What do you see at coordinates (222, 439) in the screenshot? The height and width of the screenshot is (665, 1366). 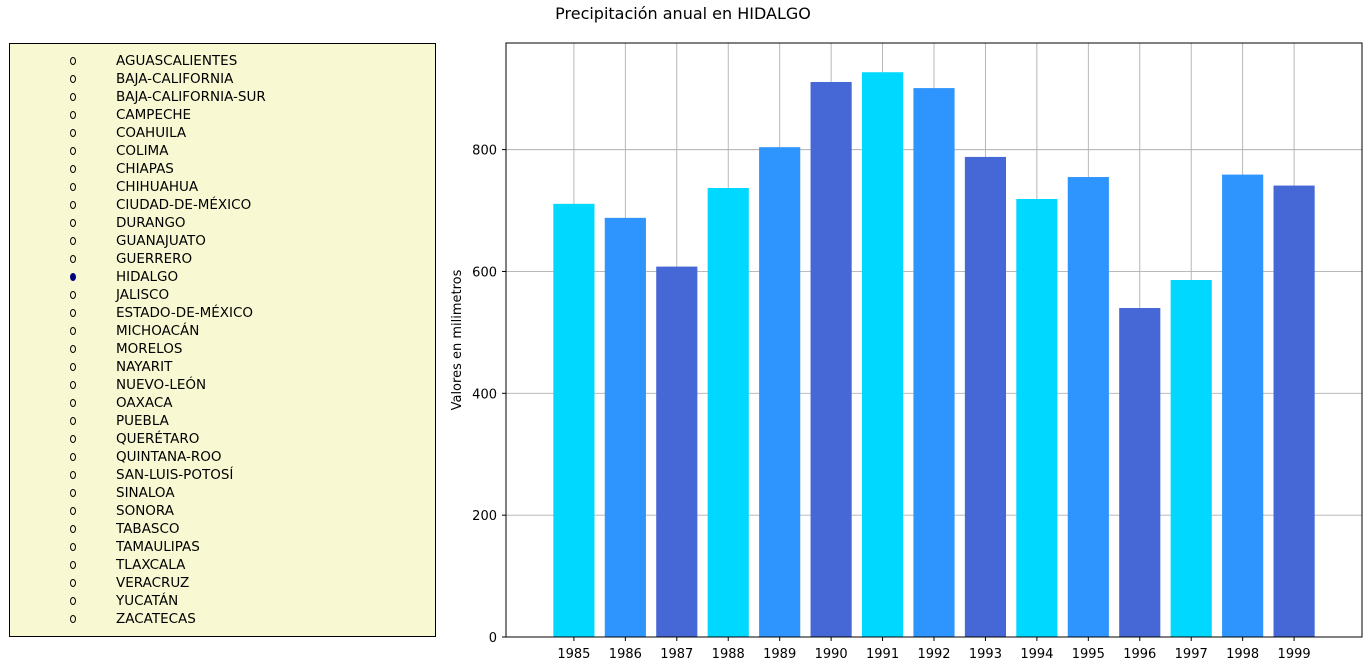 I see `state-radio-item: QUERÉTARO` at bounding box center [222, 439].